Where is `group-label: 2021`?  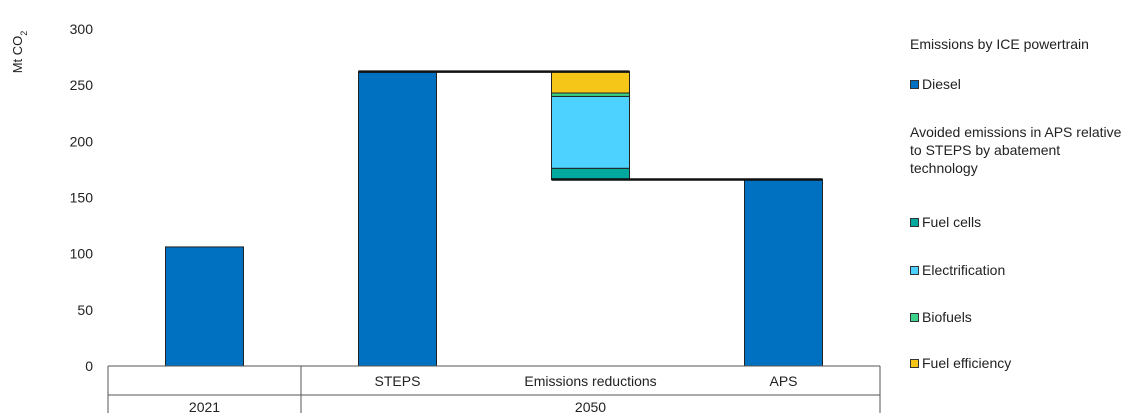 group-label: 2021 is located at coordinates (204, 406).